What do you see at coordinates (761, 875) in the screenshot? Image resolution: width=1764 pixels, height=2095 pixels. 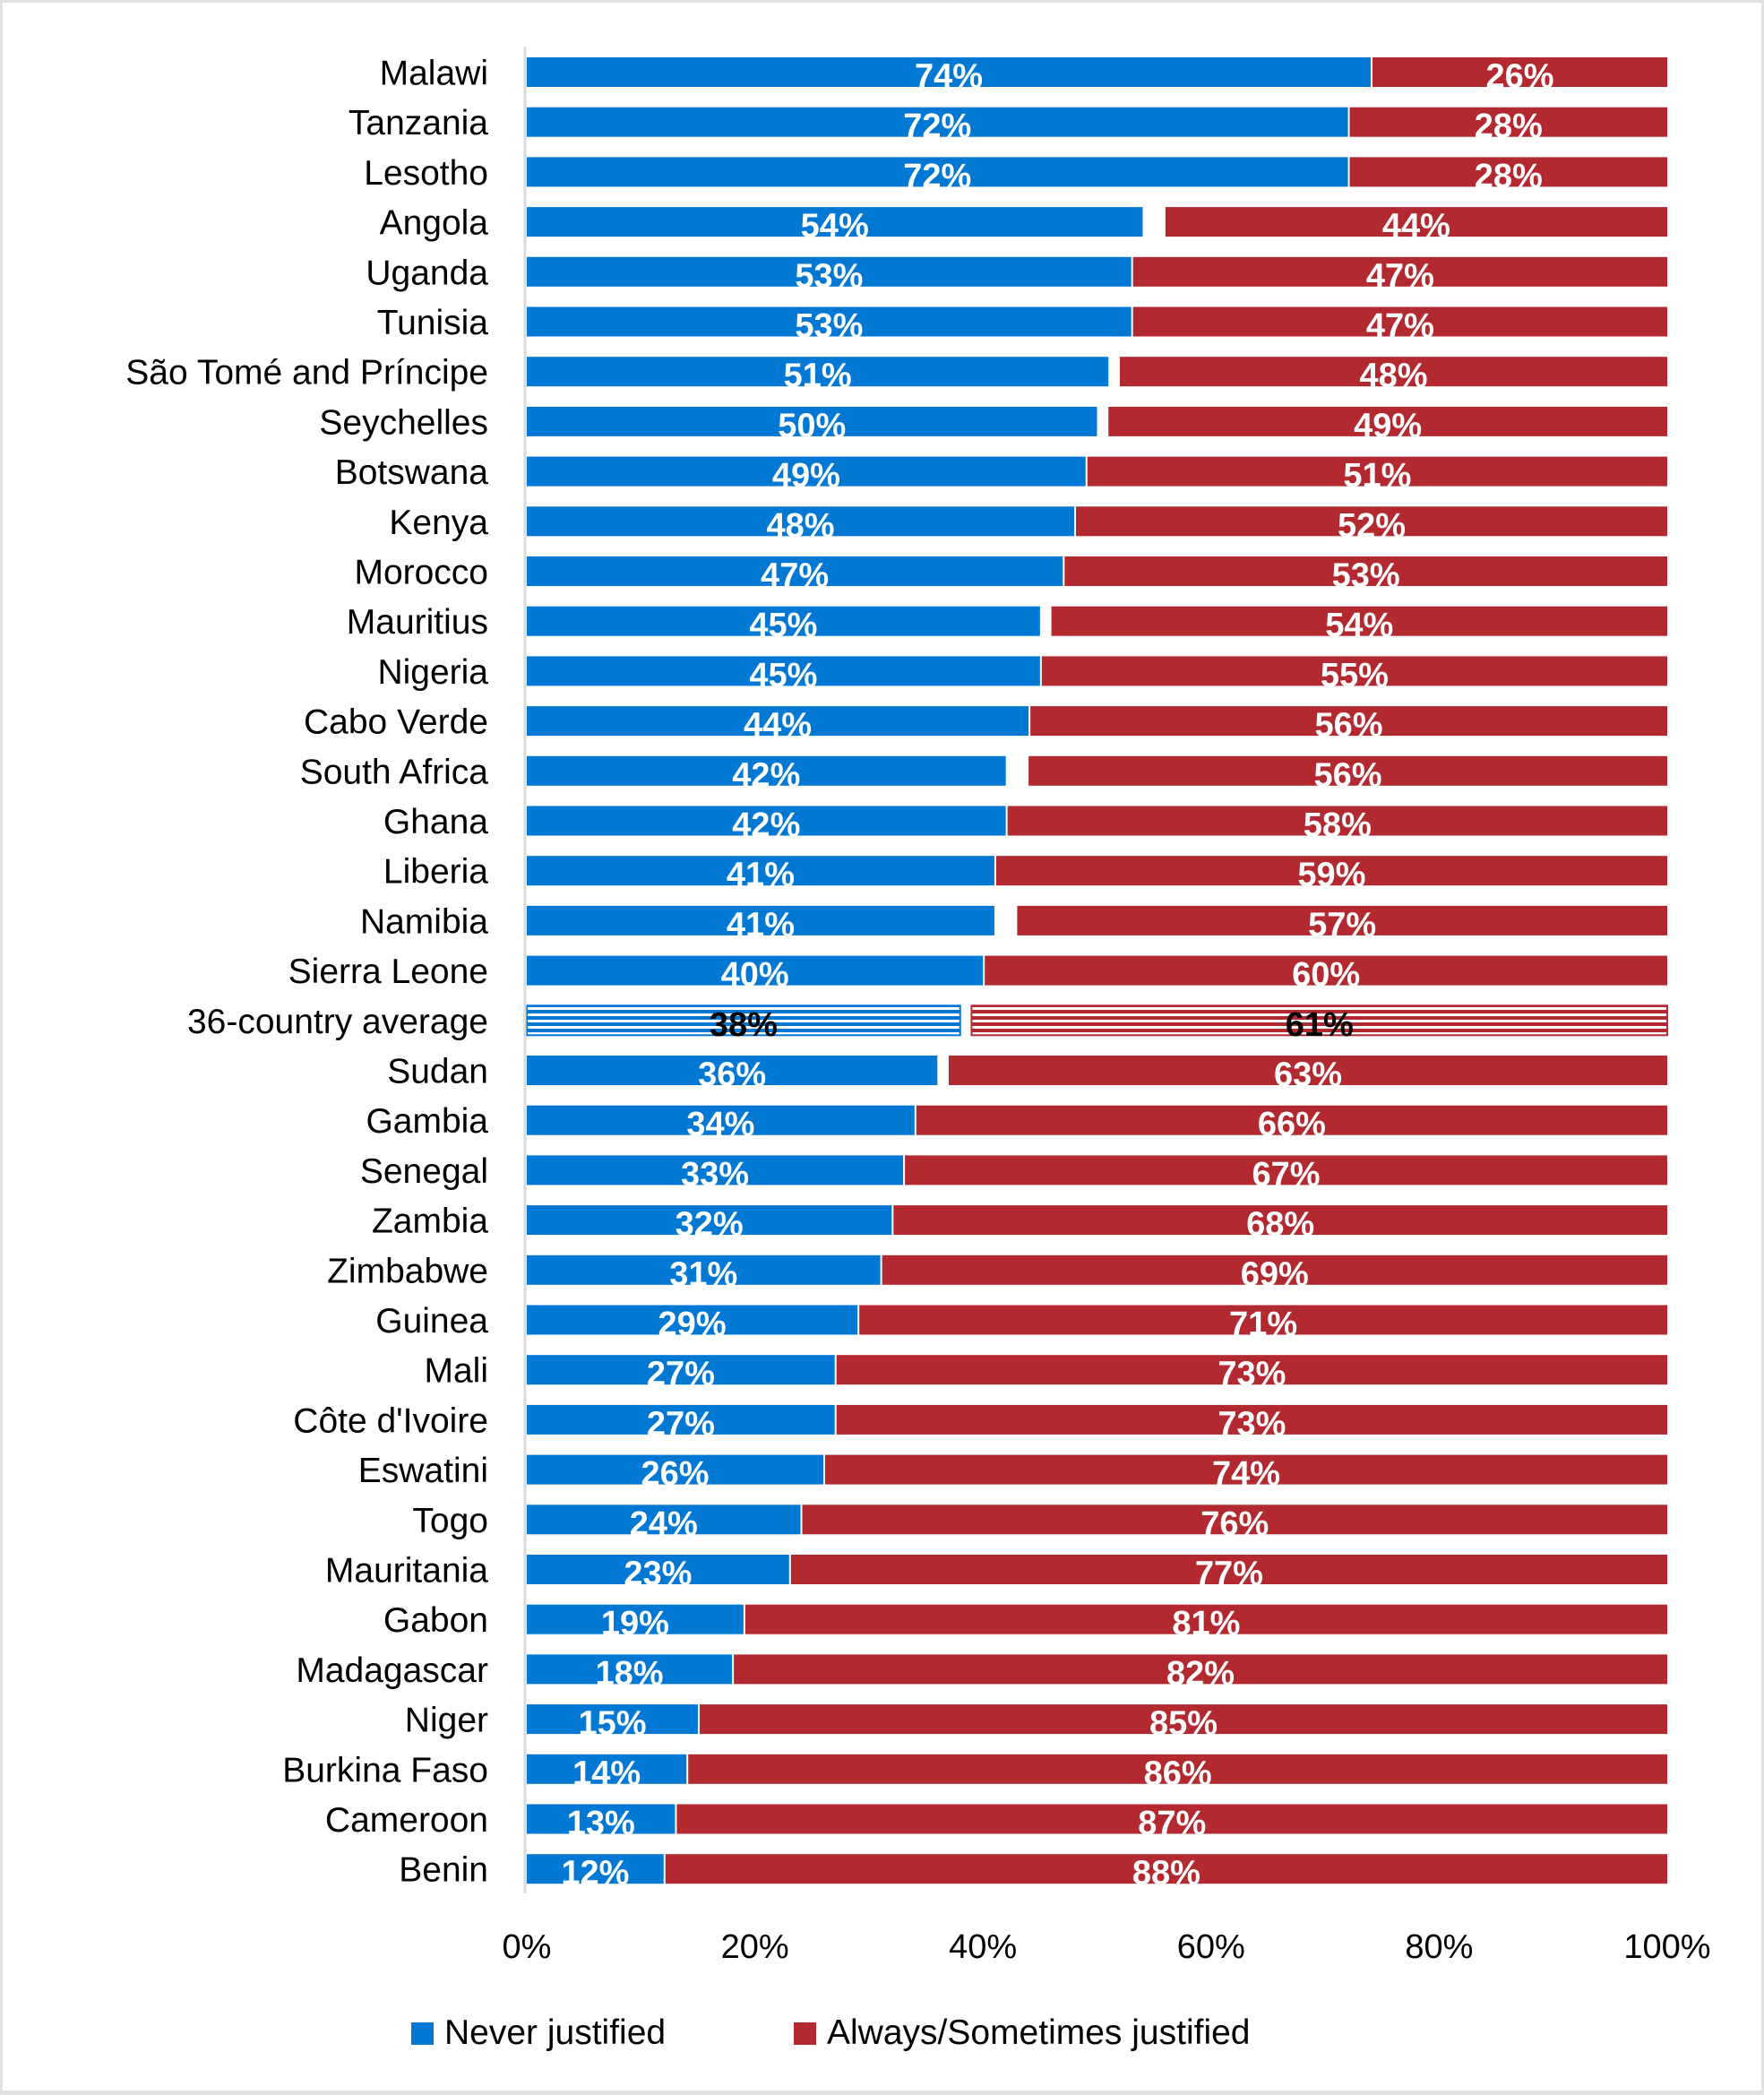 I see `value-label-never-justified-liberia: 41%` at bounding box center [761, 875].